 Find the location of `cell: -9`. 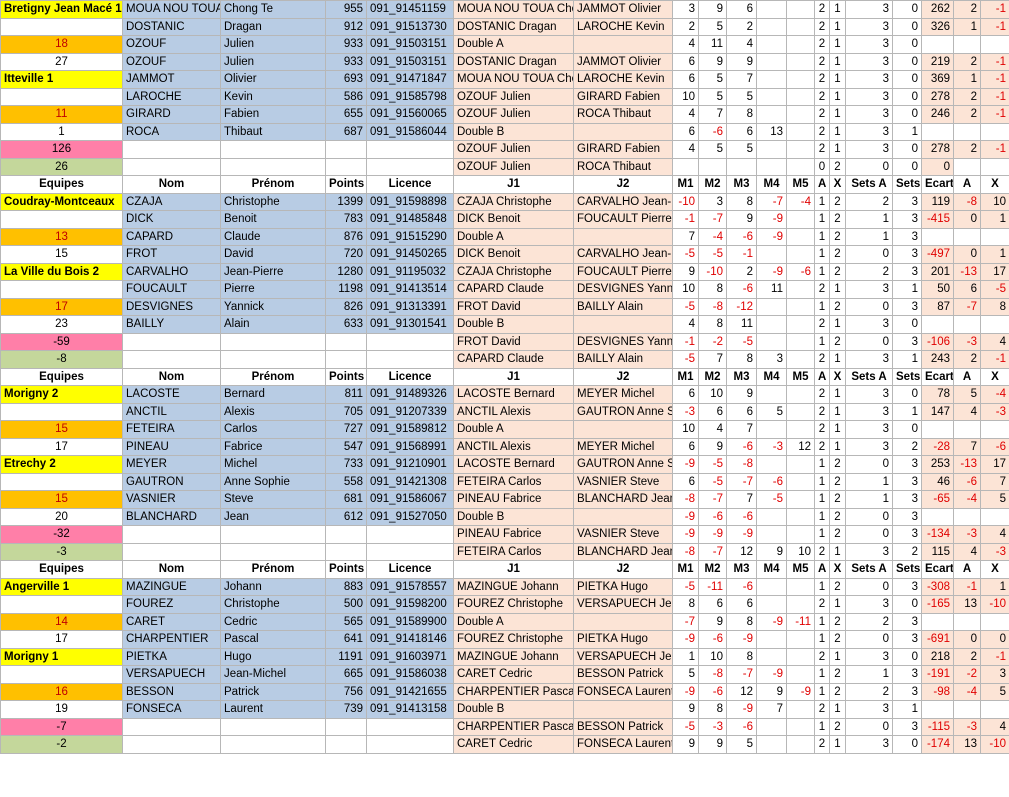

cell: -9 is located at coordinates (741, 639).